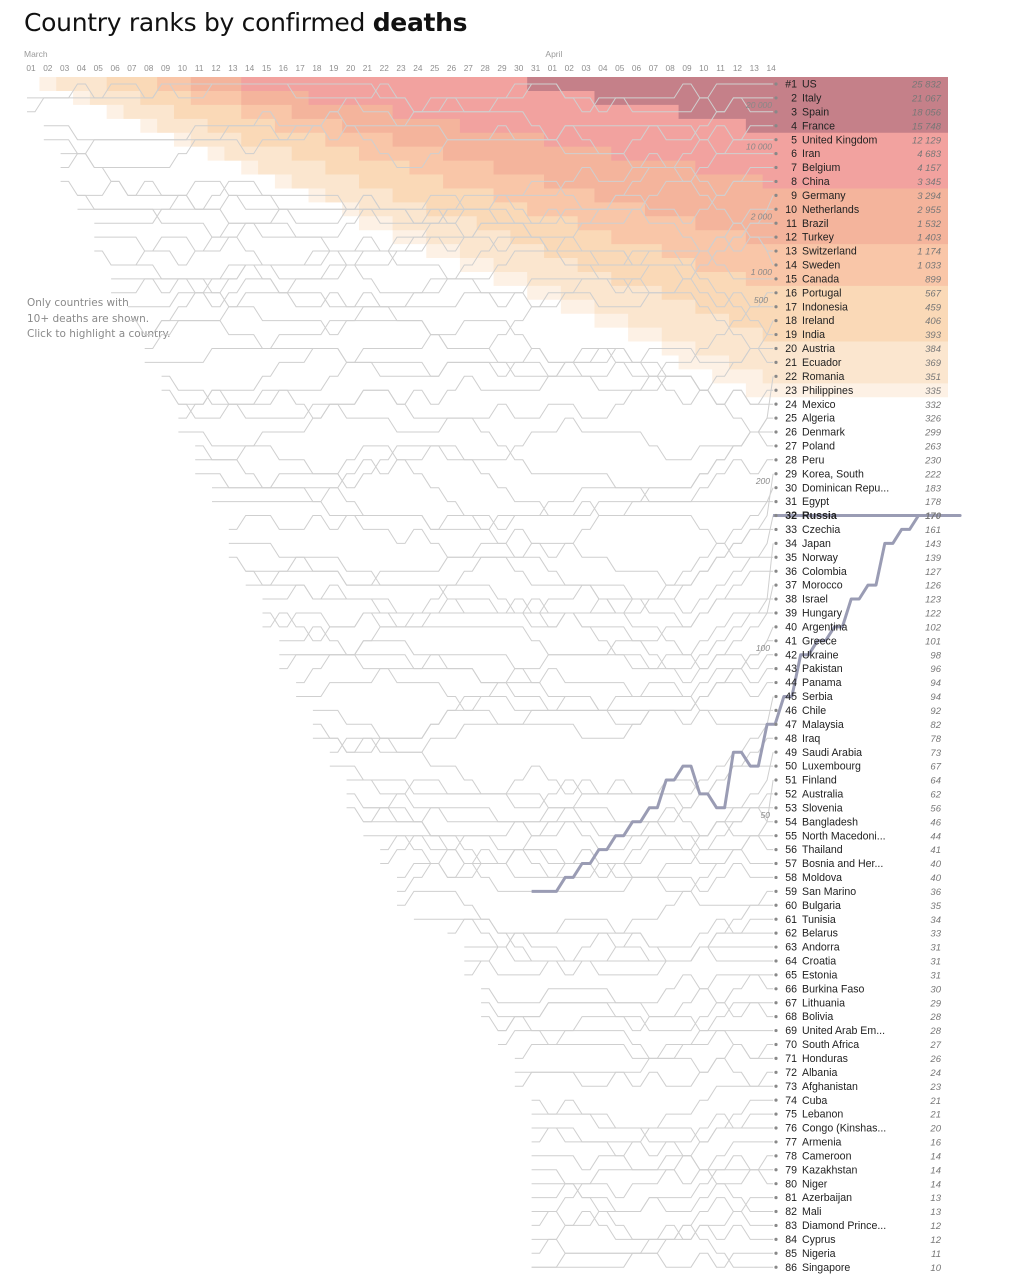 The image size is (1014, 1280). What do you see at coordinates (833, 474) in the screenshot?
I see `country-name: Korea, South` at bounding box center [833, 474].